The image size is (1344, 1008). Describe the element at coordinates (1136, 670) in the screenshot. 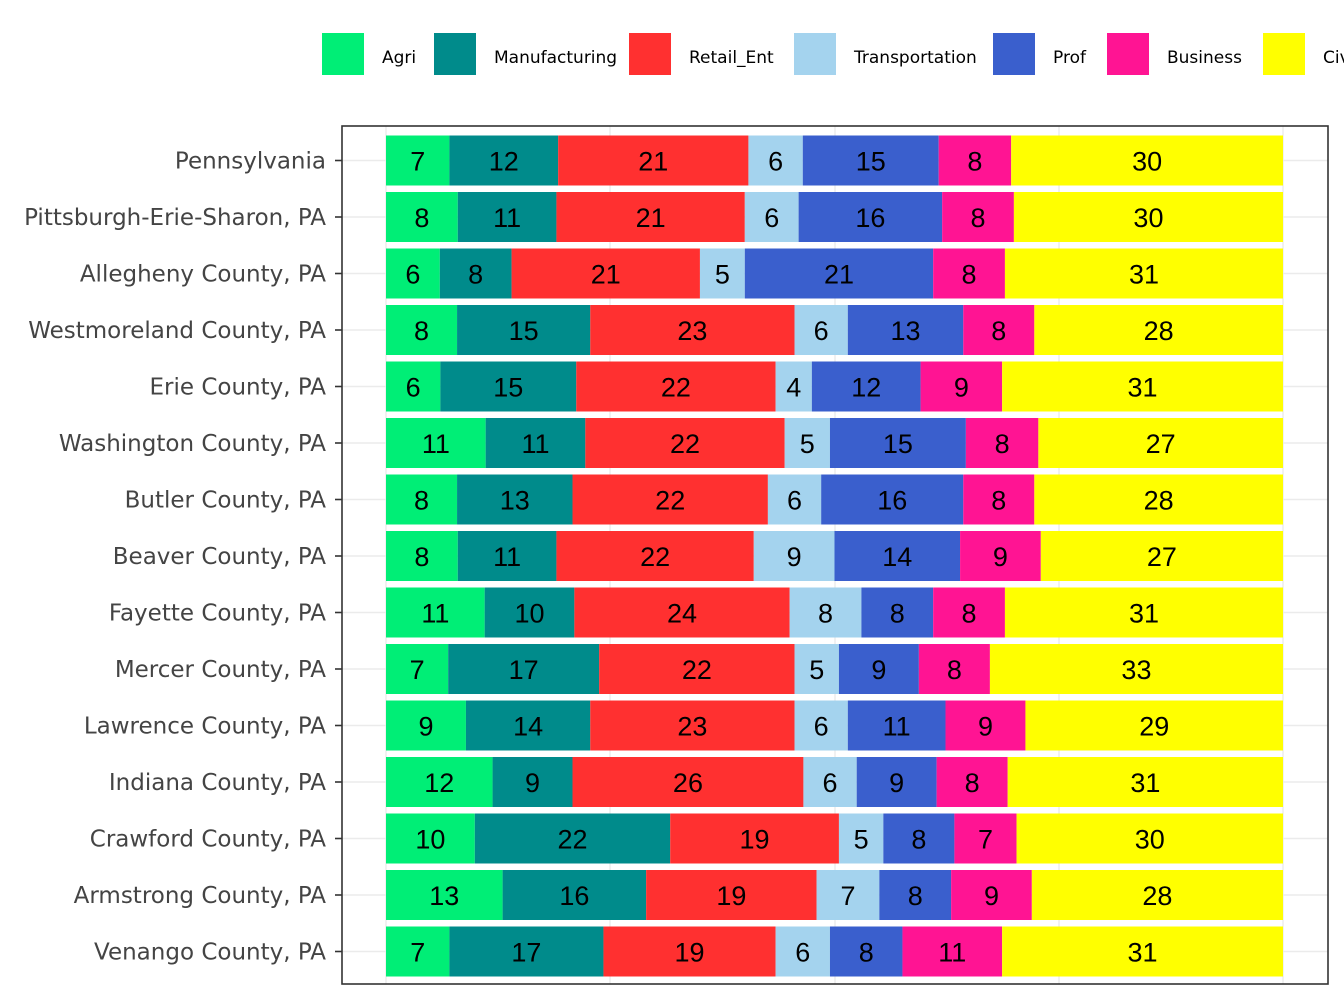

I see `data-label: 33` at that location.